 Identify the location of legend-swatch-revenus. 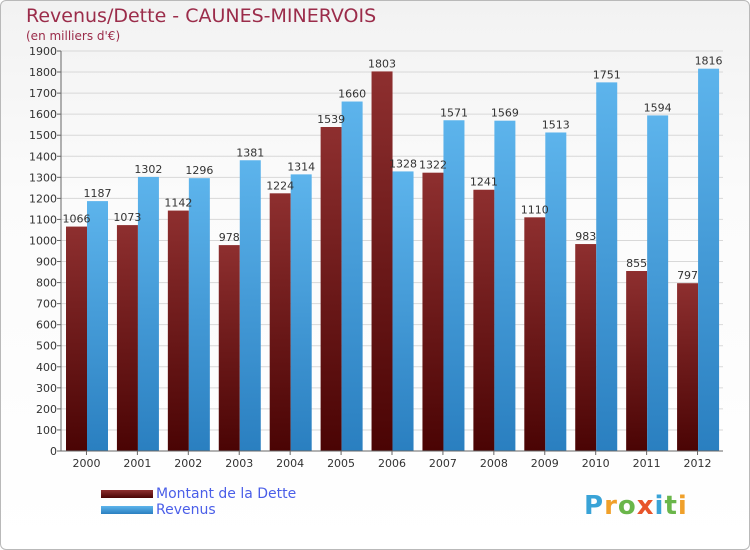
(127, 510).